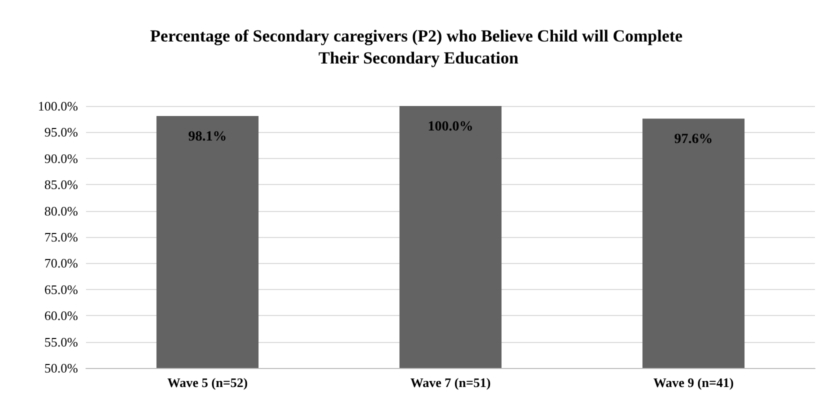  I want to click on x-tick-label: Wave 9 (n=41), so click(693, 382).